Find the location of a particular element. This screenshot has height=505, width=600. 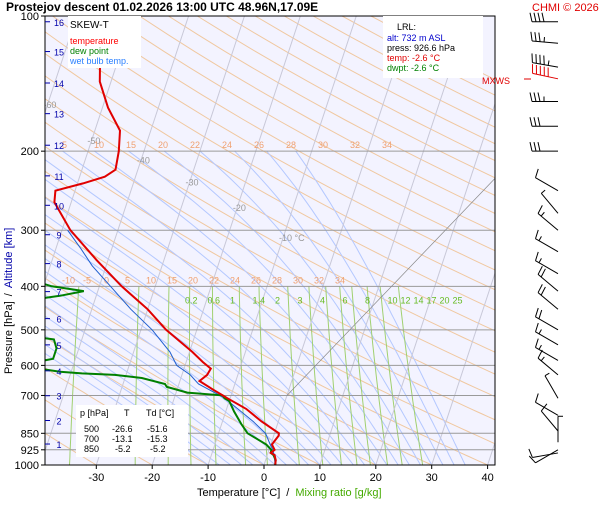

mixing-ratio-label: 3 is located at coordinates (300, 300).